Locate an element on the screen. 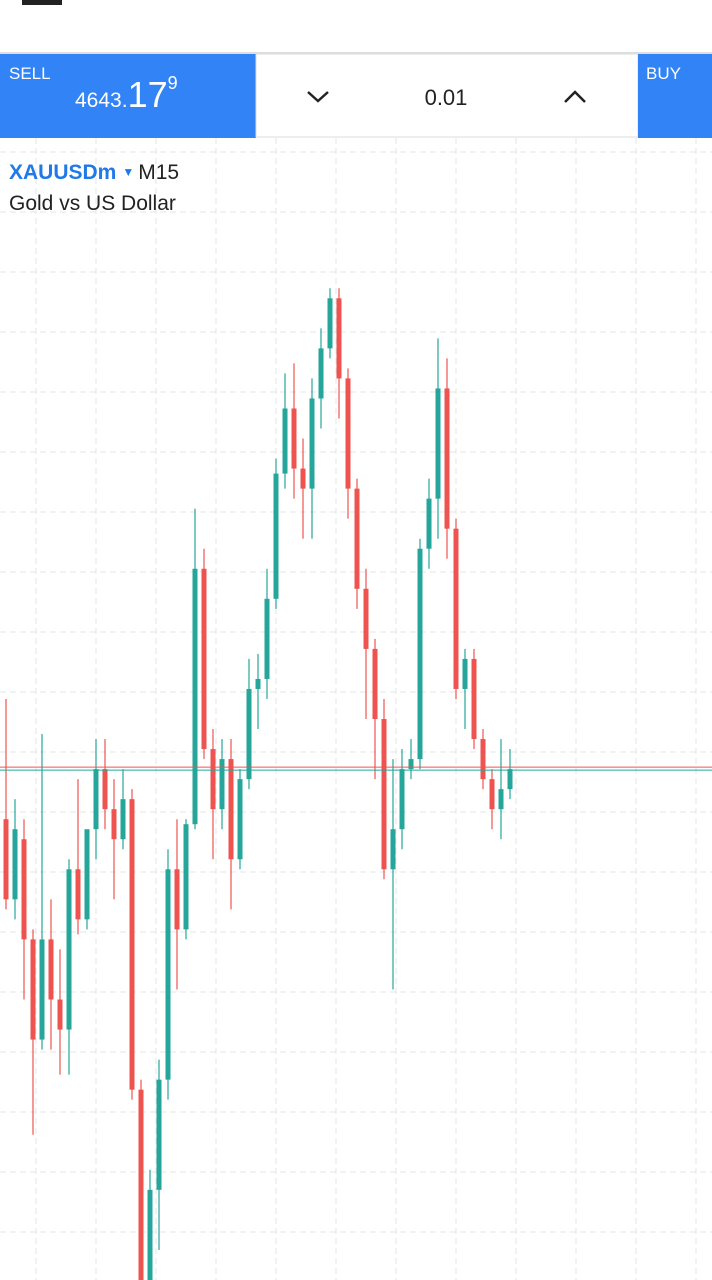  sell-label: SELL is located at coordinates (30, 73).